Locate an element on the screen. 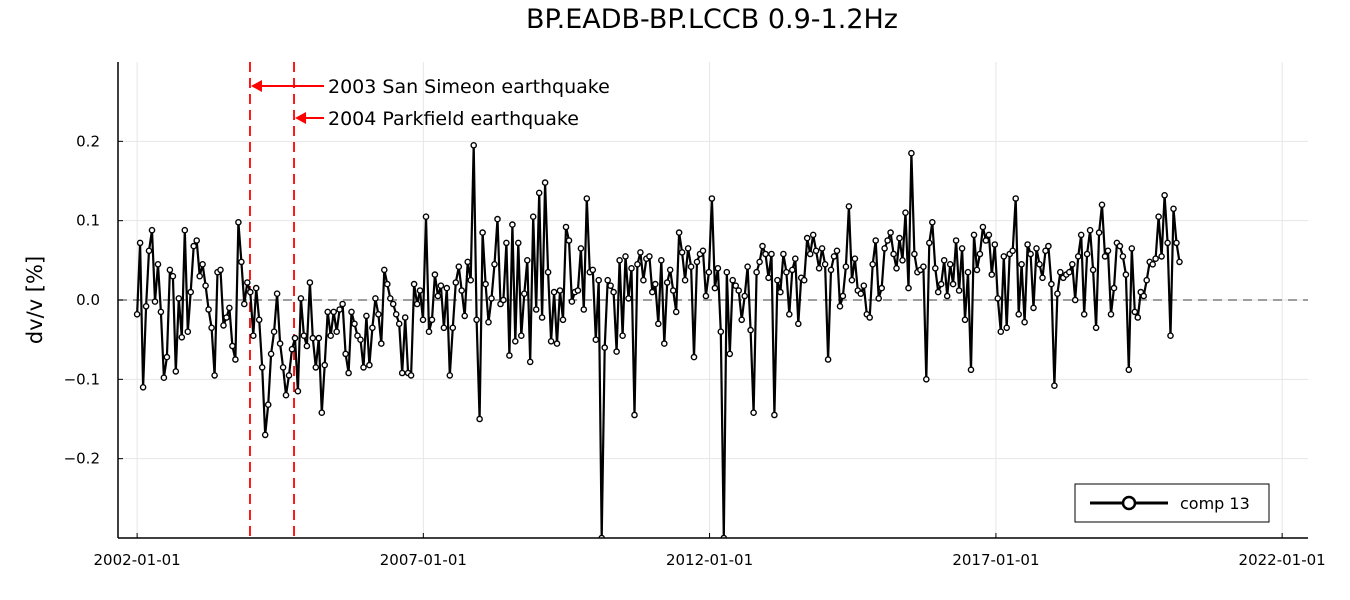 The height and width of the screenshot is (600, 1350). event-label: 2003 San Simeon earthquake is located at coordinates (469, 87).